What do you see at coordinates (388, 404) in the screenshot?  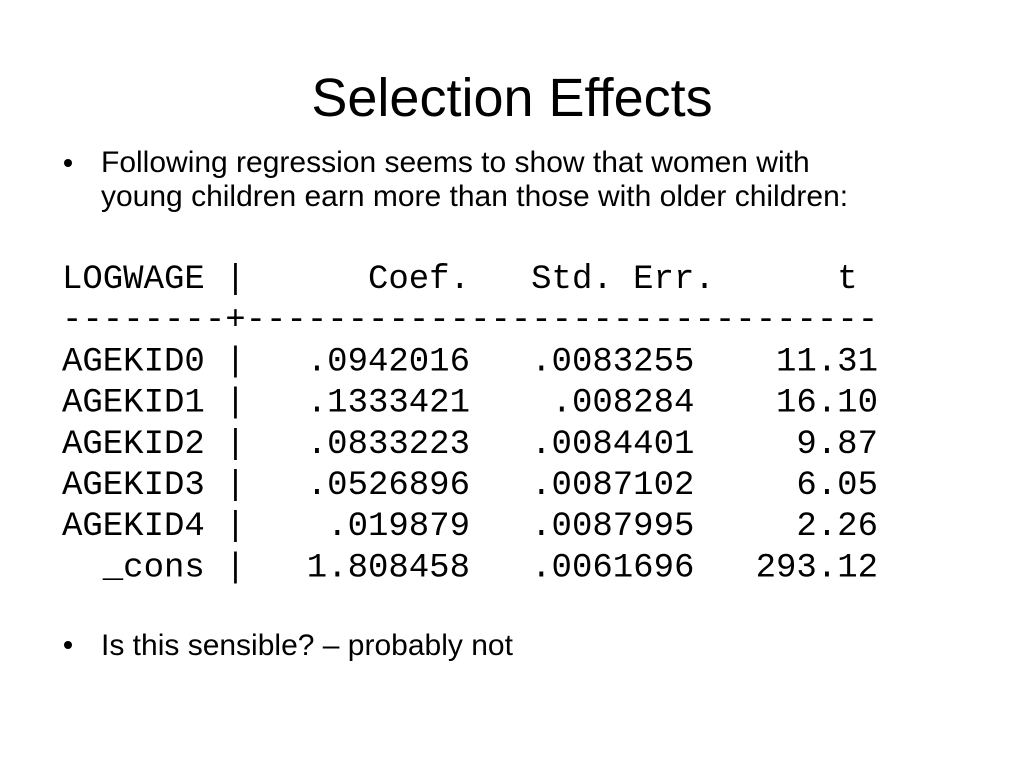 I see `table-cell: .1333421` at bounding box center [388, 404].